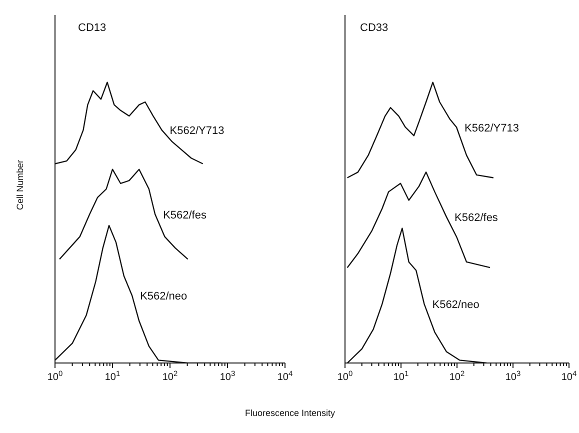 The image size is (579, 433). Describe the element at coordinates (20, 185) in the screenshot. I see `y-axis-title: Cell Number` at that location.